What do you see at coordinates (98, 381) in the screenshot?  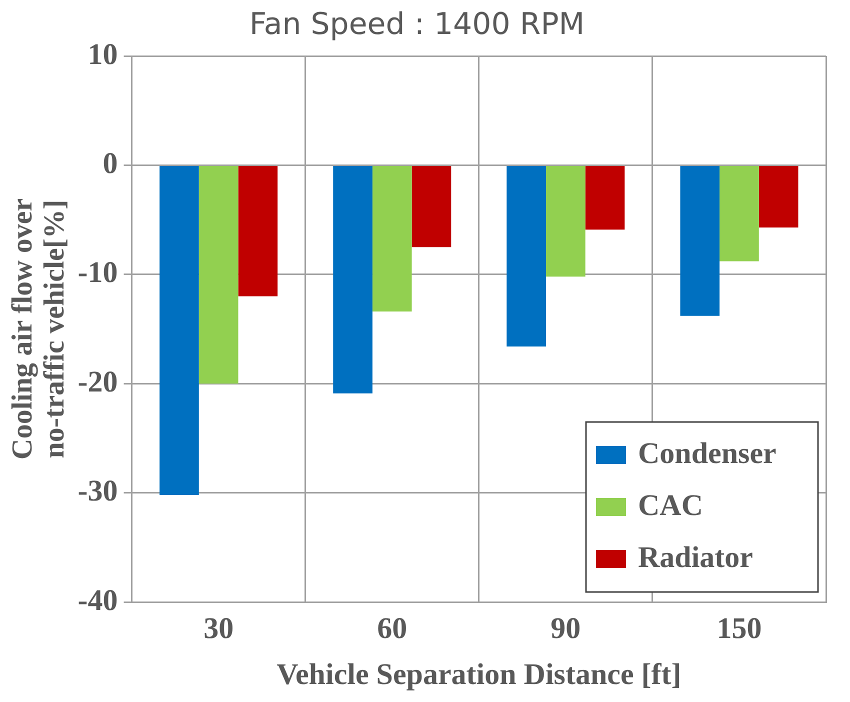 I see `y-tick-label: -20` at bounding box center [98, 381].